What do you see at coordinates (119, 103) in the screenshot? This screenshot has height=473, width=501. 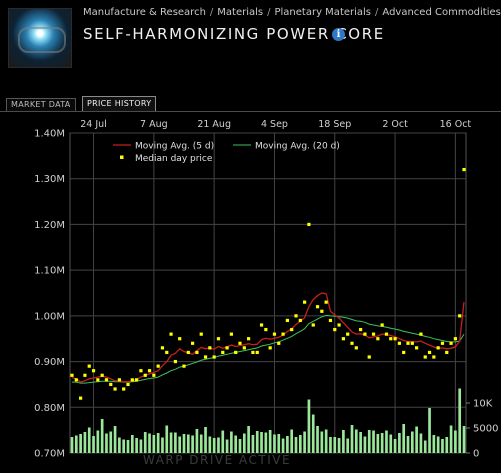 I see `tab-price-history: PRICE HISTORY` at bounding box center [119, 103].